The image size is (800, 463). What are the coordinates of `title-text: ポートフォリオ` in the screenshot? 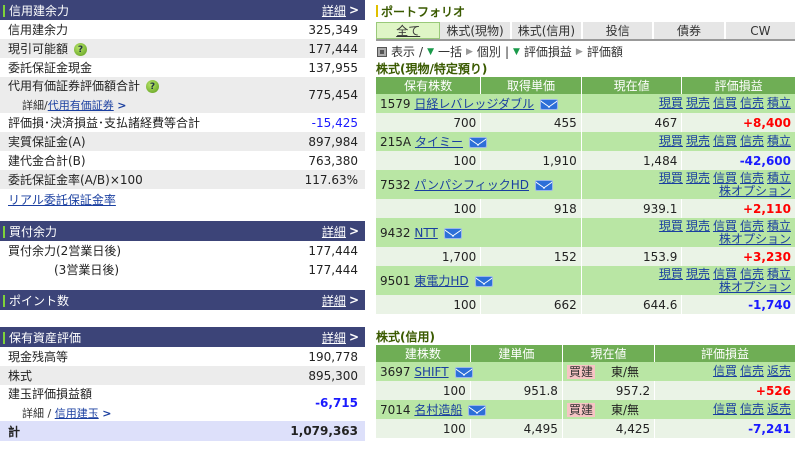 It's located at (423, 11).